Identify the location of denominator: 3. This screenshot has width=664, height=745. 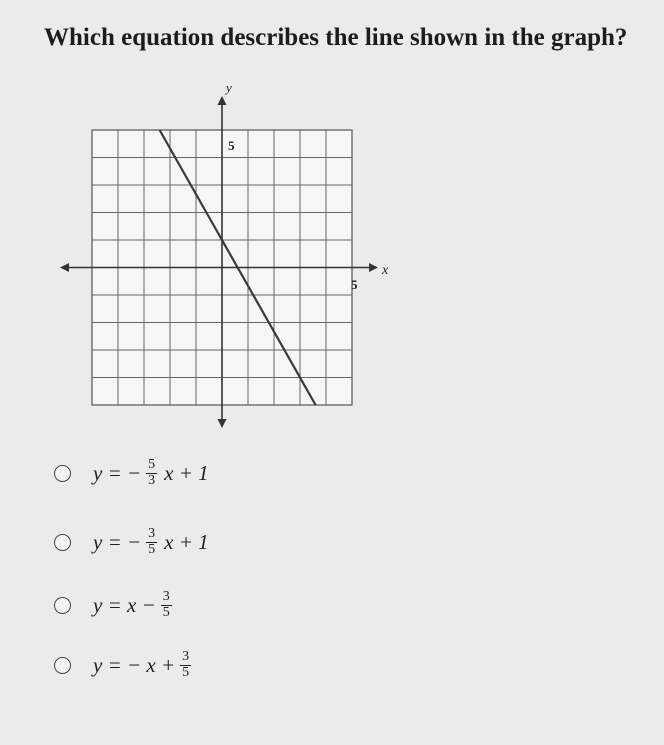
(152, 480).